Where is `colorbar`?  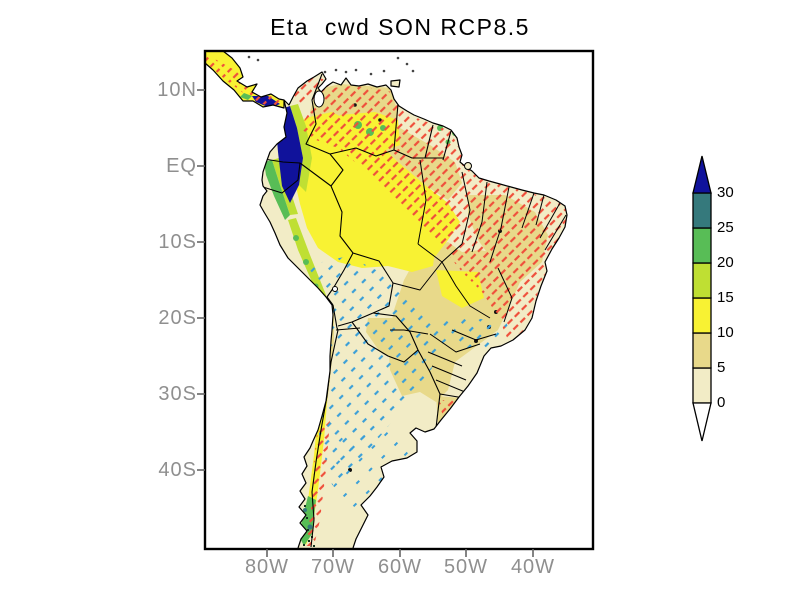 colorbar is located at coordinates (702, 298).